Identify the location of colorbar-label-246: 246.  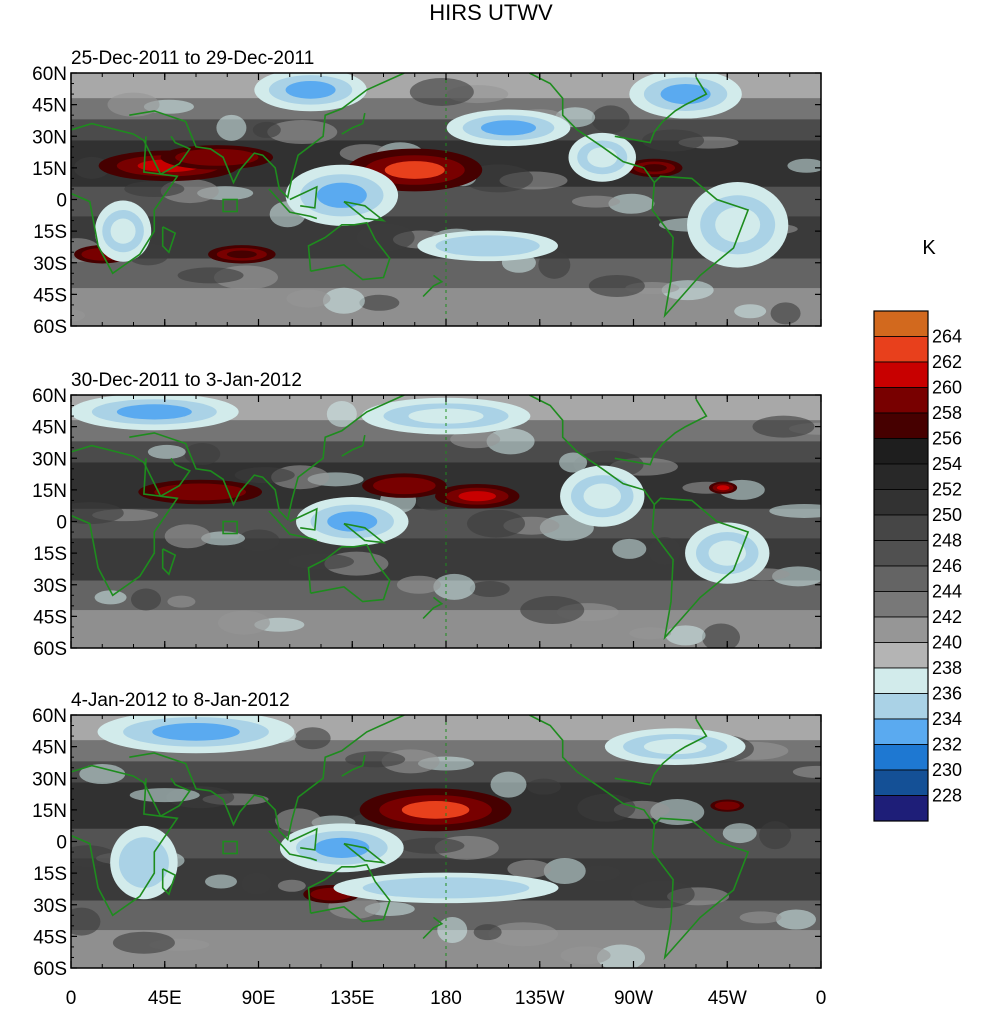
(947, 566).